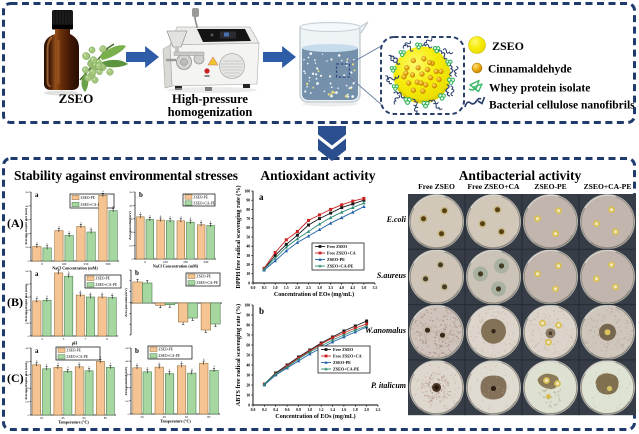 The height and width of the screenshot is (434, 639). I want to click on svg-text: 0.2, so click(264, 410).